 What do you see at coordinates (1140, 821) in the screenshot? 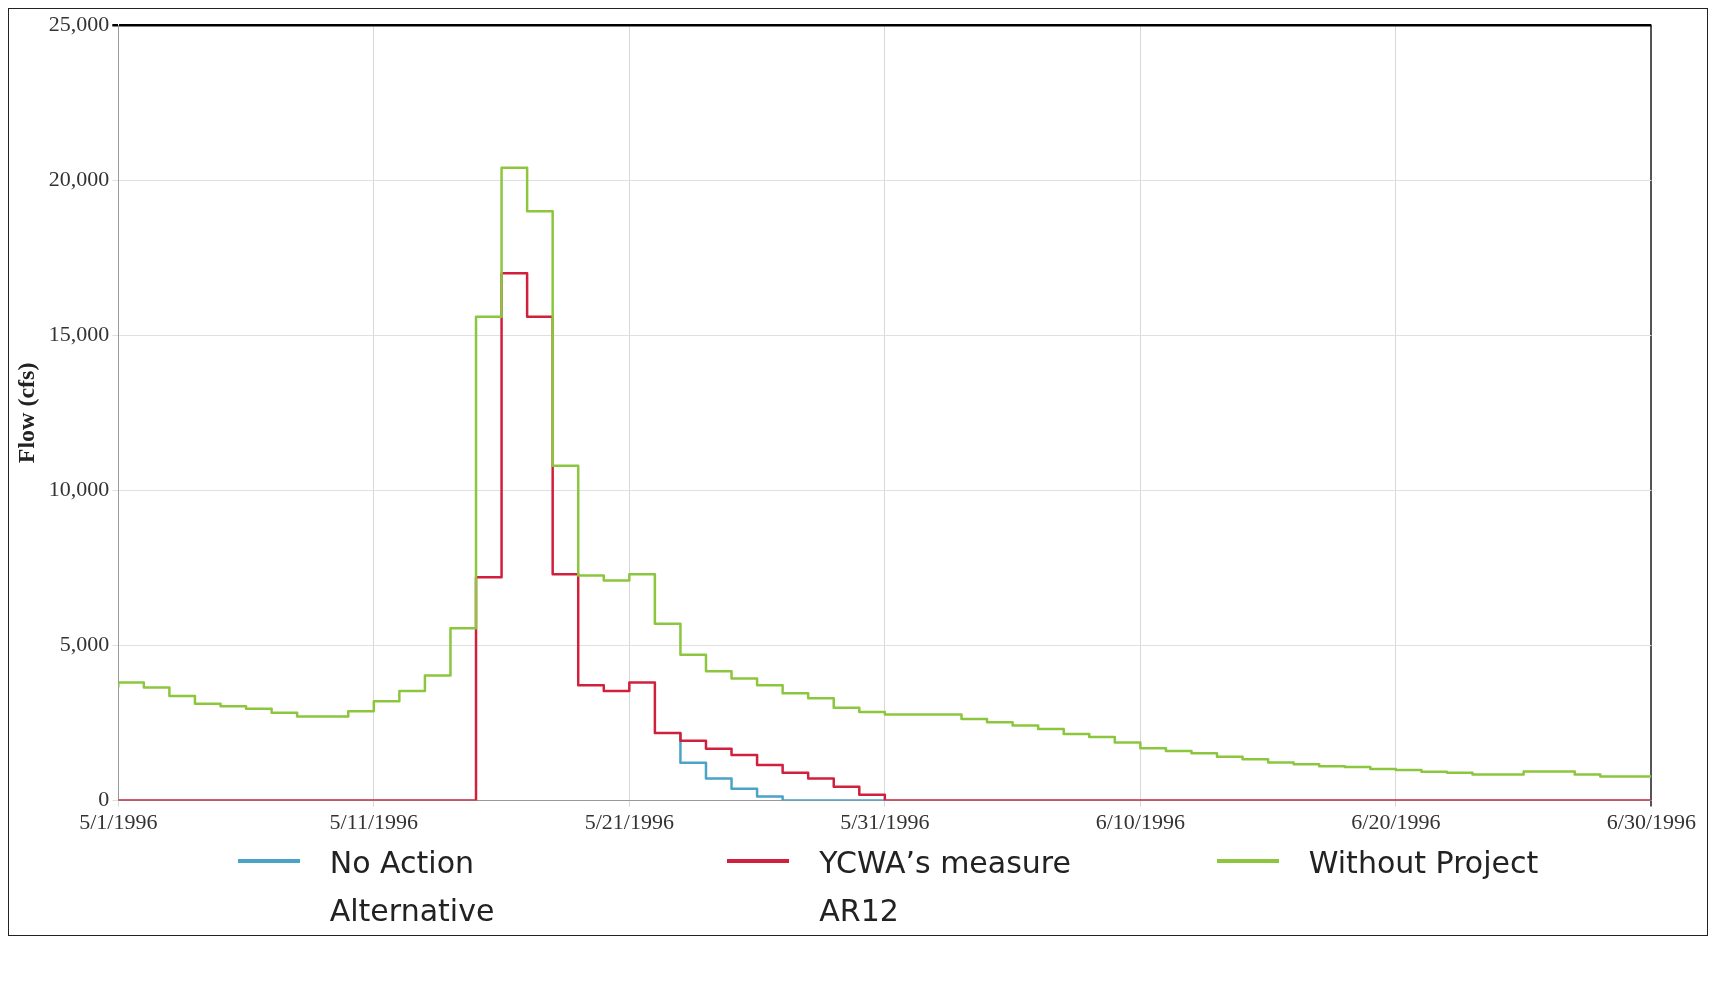
I see `x-tick-label: 6/10/1996` at bounding box center [1140, 821].